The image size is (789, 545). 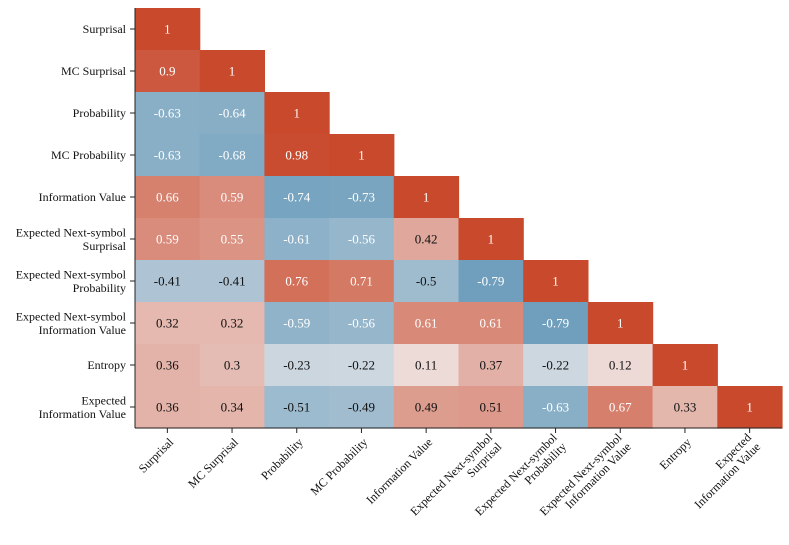 I want to click on heatmap-cell-value: 0.3, so click(x=232, y=365).